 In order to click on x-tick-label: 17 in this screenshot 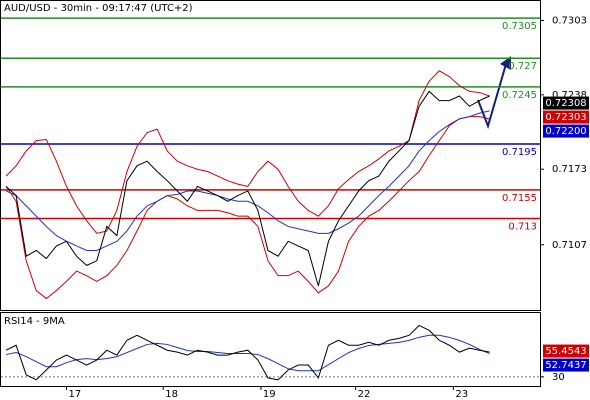, I will do `click(74, 394)`.